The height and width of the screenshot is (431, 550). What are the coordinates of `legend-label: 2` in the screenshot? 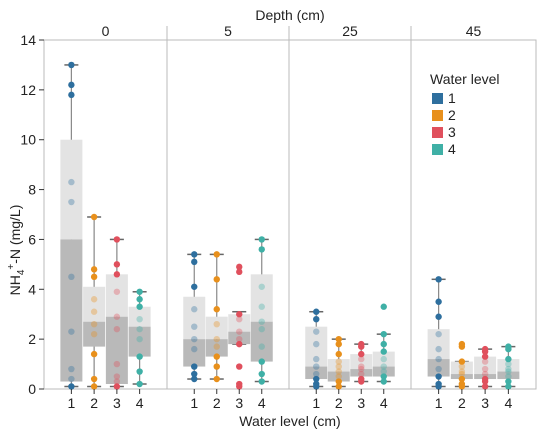 It's located at (452, 115).